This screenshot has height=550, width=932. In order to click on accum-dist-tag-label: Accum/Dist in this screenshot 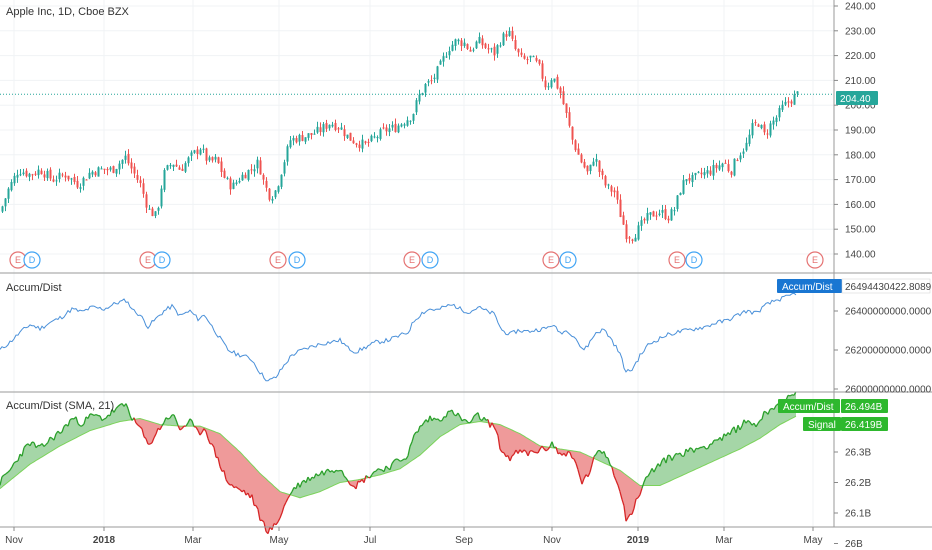, I will do `click(807, 287)`.